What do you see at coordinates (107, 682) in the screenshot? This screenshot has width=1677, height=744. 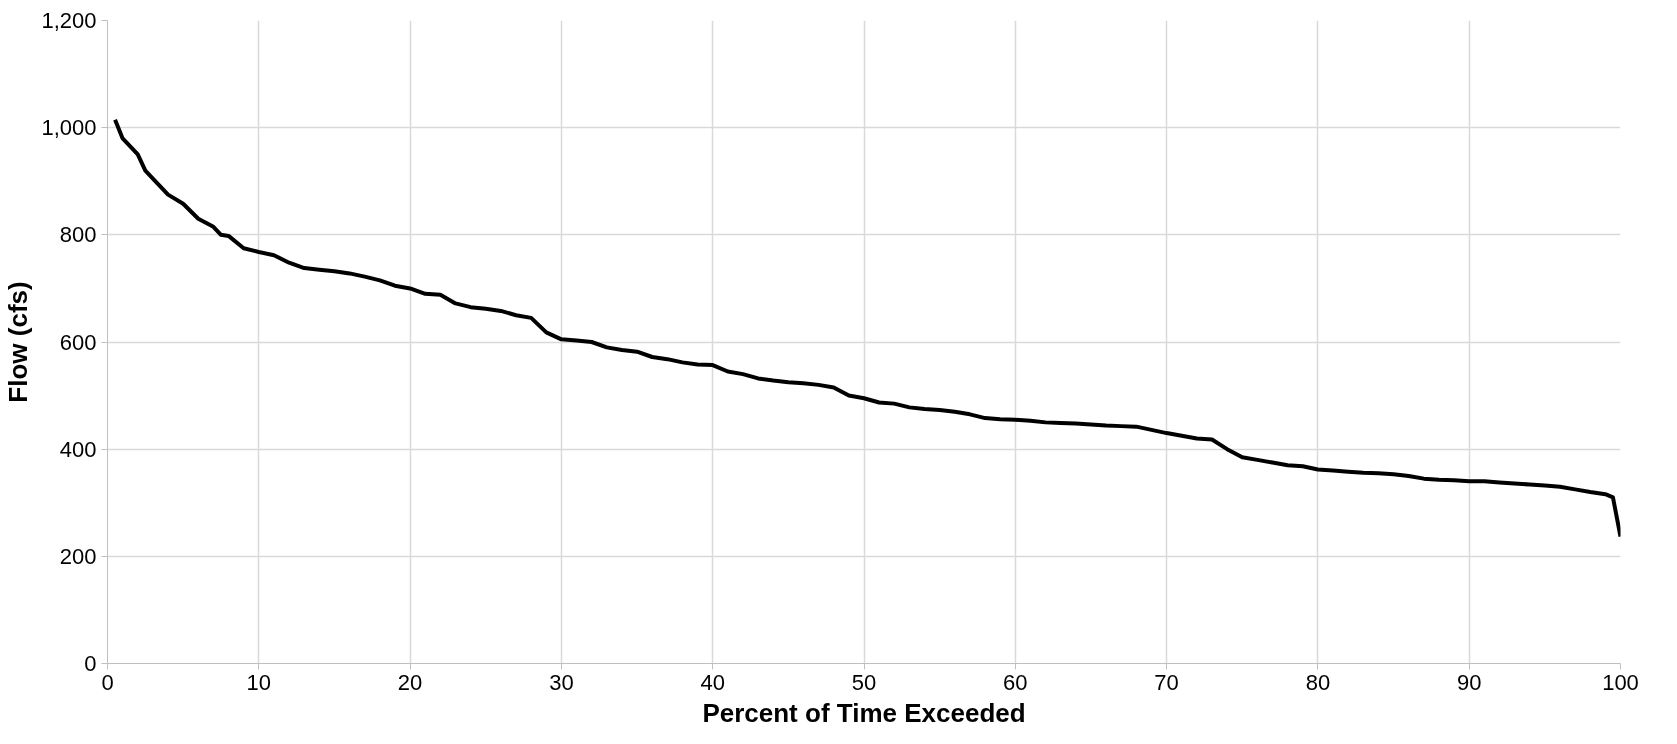 I see `x-tick-label: 0` at bounding box center [107, 682].